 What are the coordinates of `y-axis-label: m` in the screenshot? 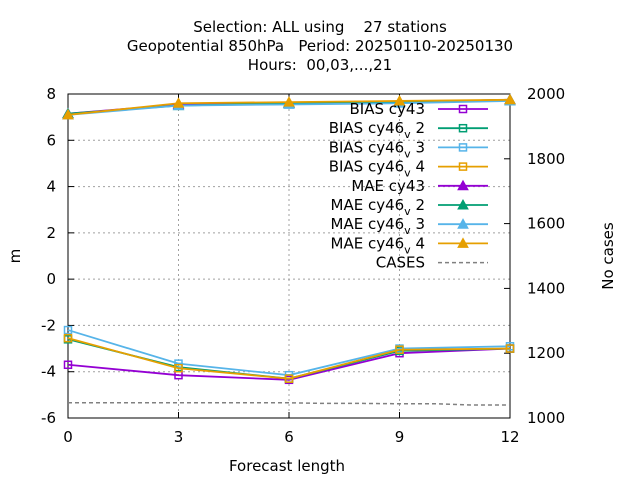 It's located at (15, 256).